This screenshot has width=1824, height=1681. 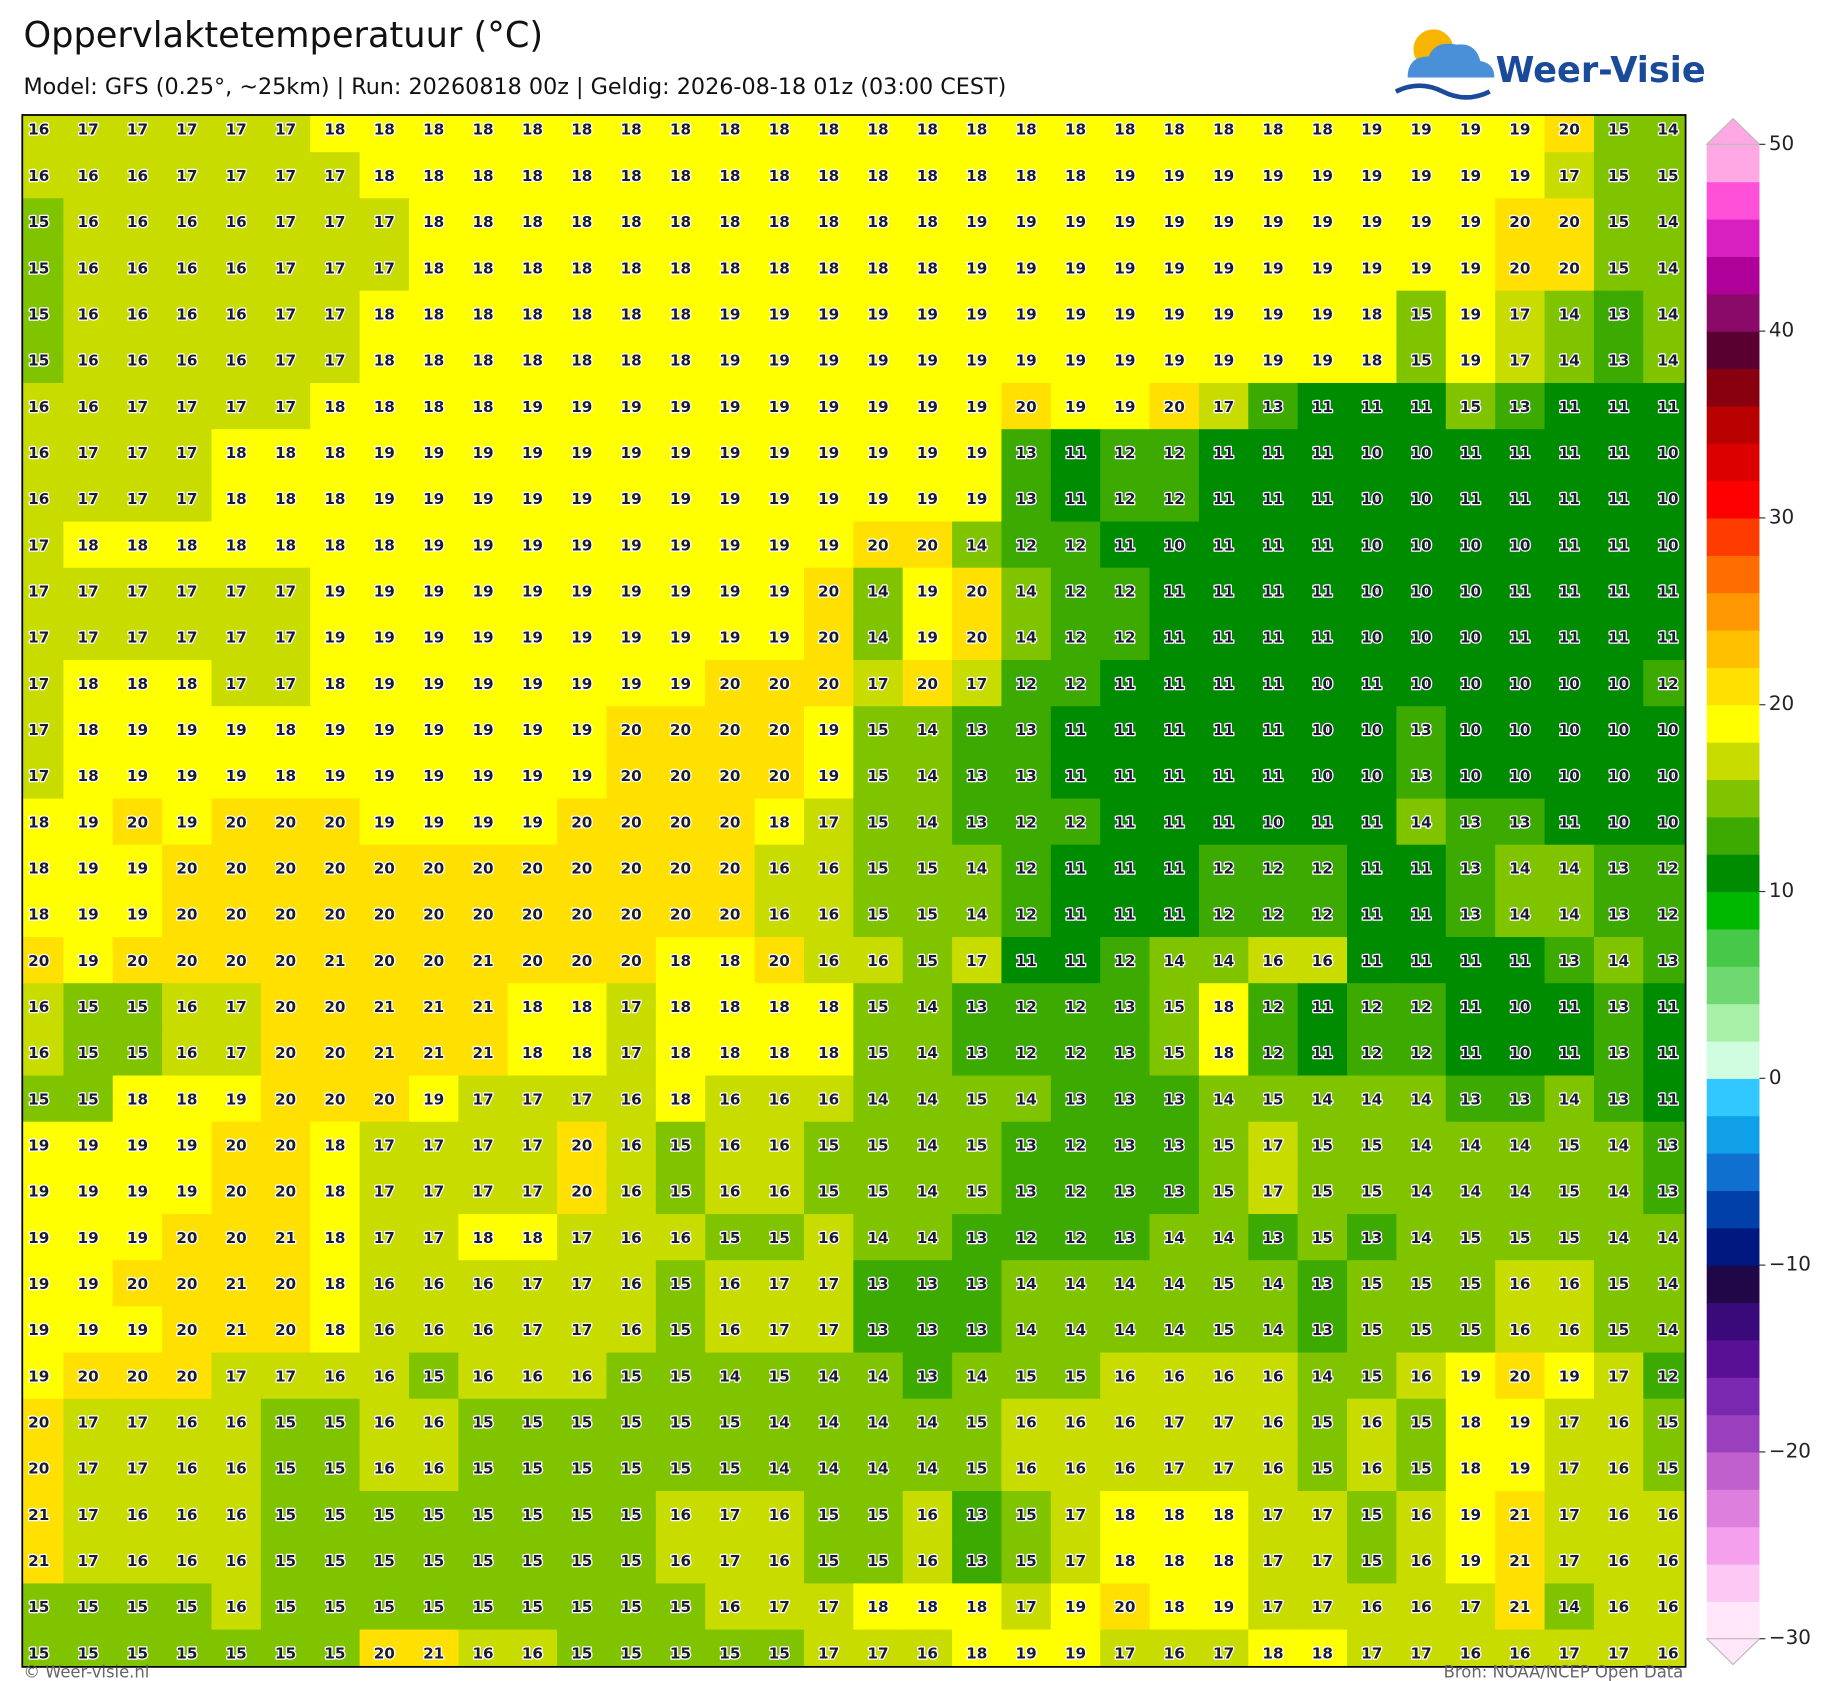 What do you see at coordinates (1790, 1264) in the screenshot?
I see `colorbar-tick-label: −10` at bounding box center [1790, 1264].